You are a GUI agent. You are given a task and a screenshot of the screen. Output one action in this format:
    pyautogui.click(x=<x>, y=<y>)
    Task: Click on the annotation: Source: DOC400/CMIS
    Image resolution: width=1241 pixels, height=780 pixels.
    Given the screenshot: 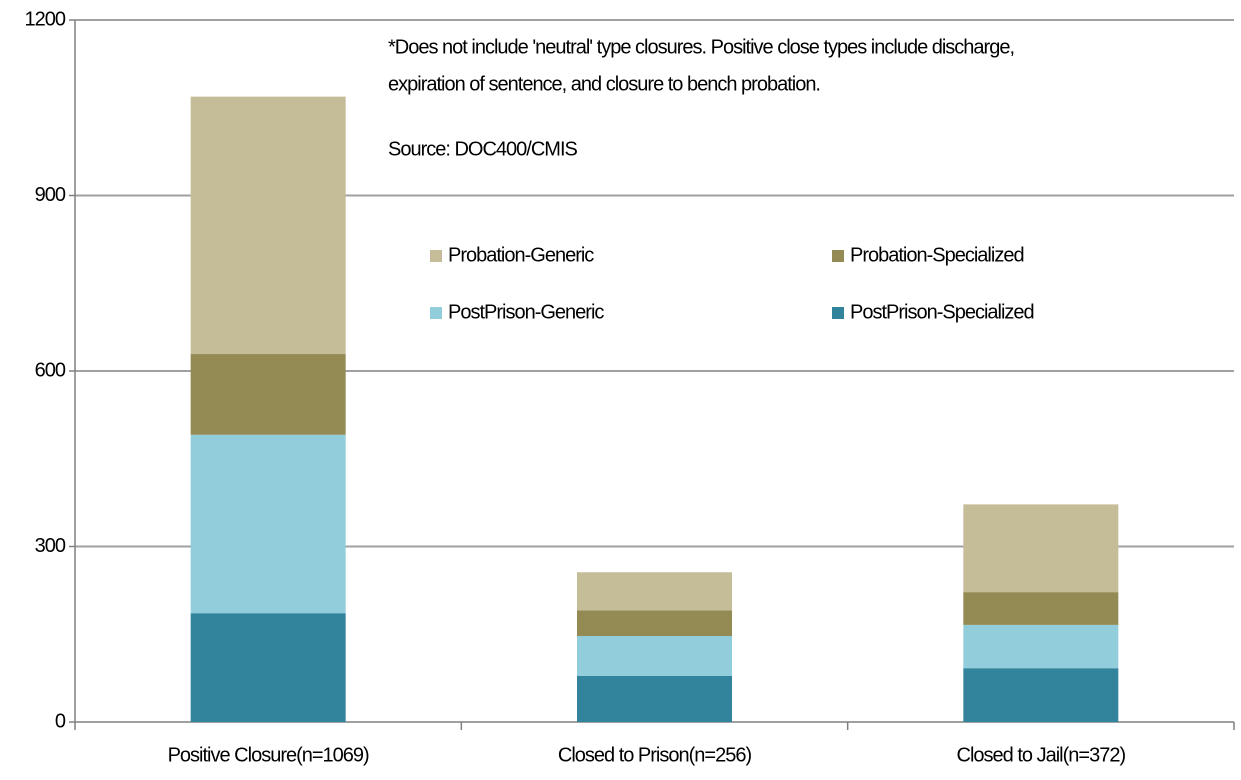 What is the action you would take?
    pyautogui.click(x=483, y=149)
    